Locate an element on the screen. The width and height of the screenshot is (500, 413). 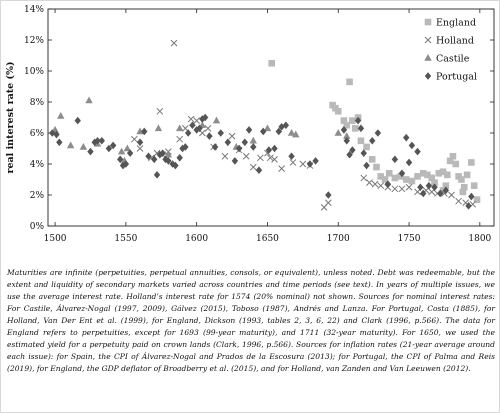
x-tick-label: 1700 is located at coordinates (338, 239).